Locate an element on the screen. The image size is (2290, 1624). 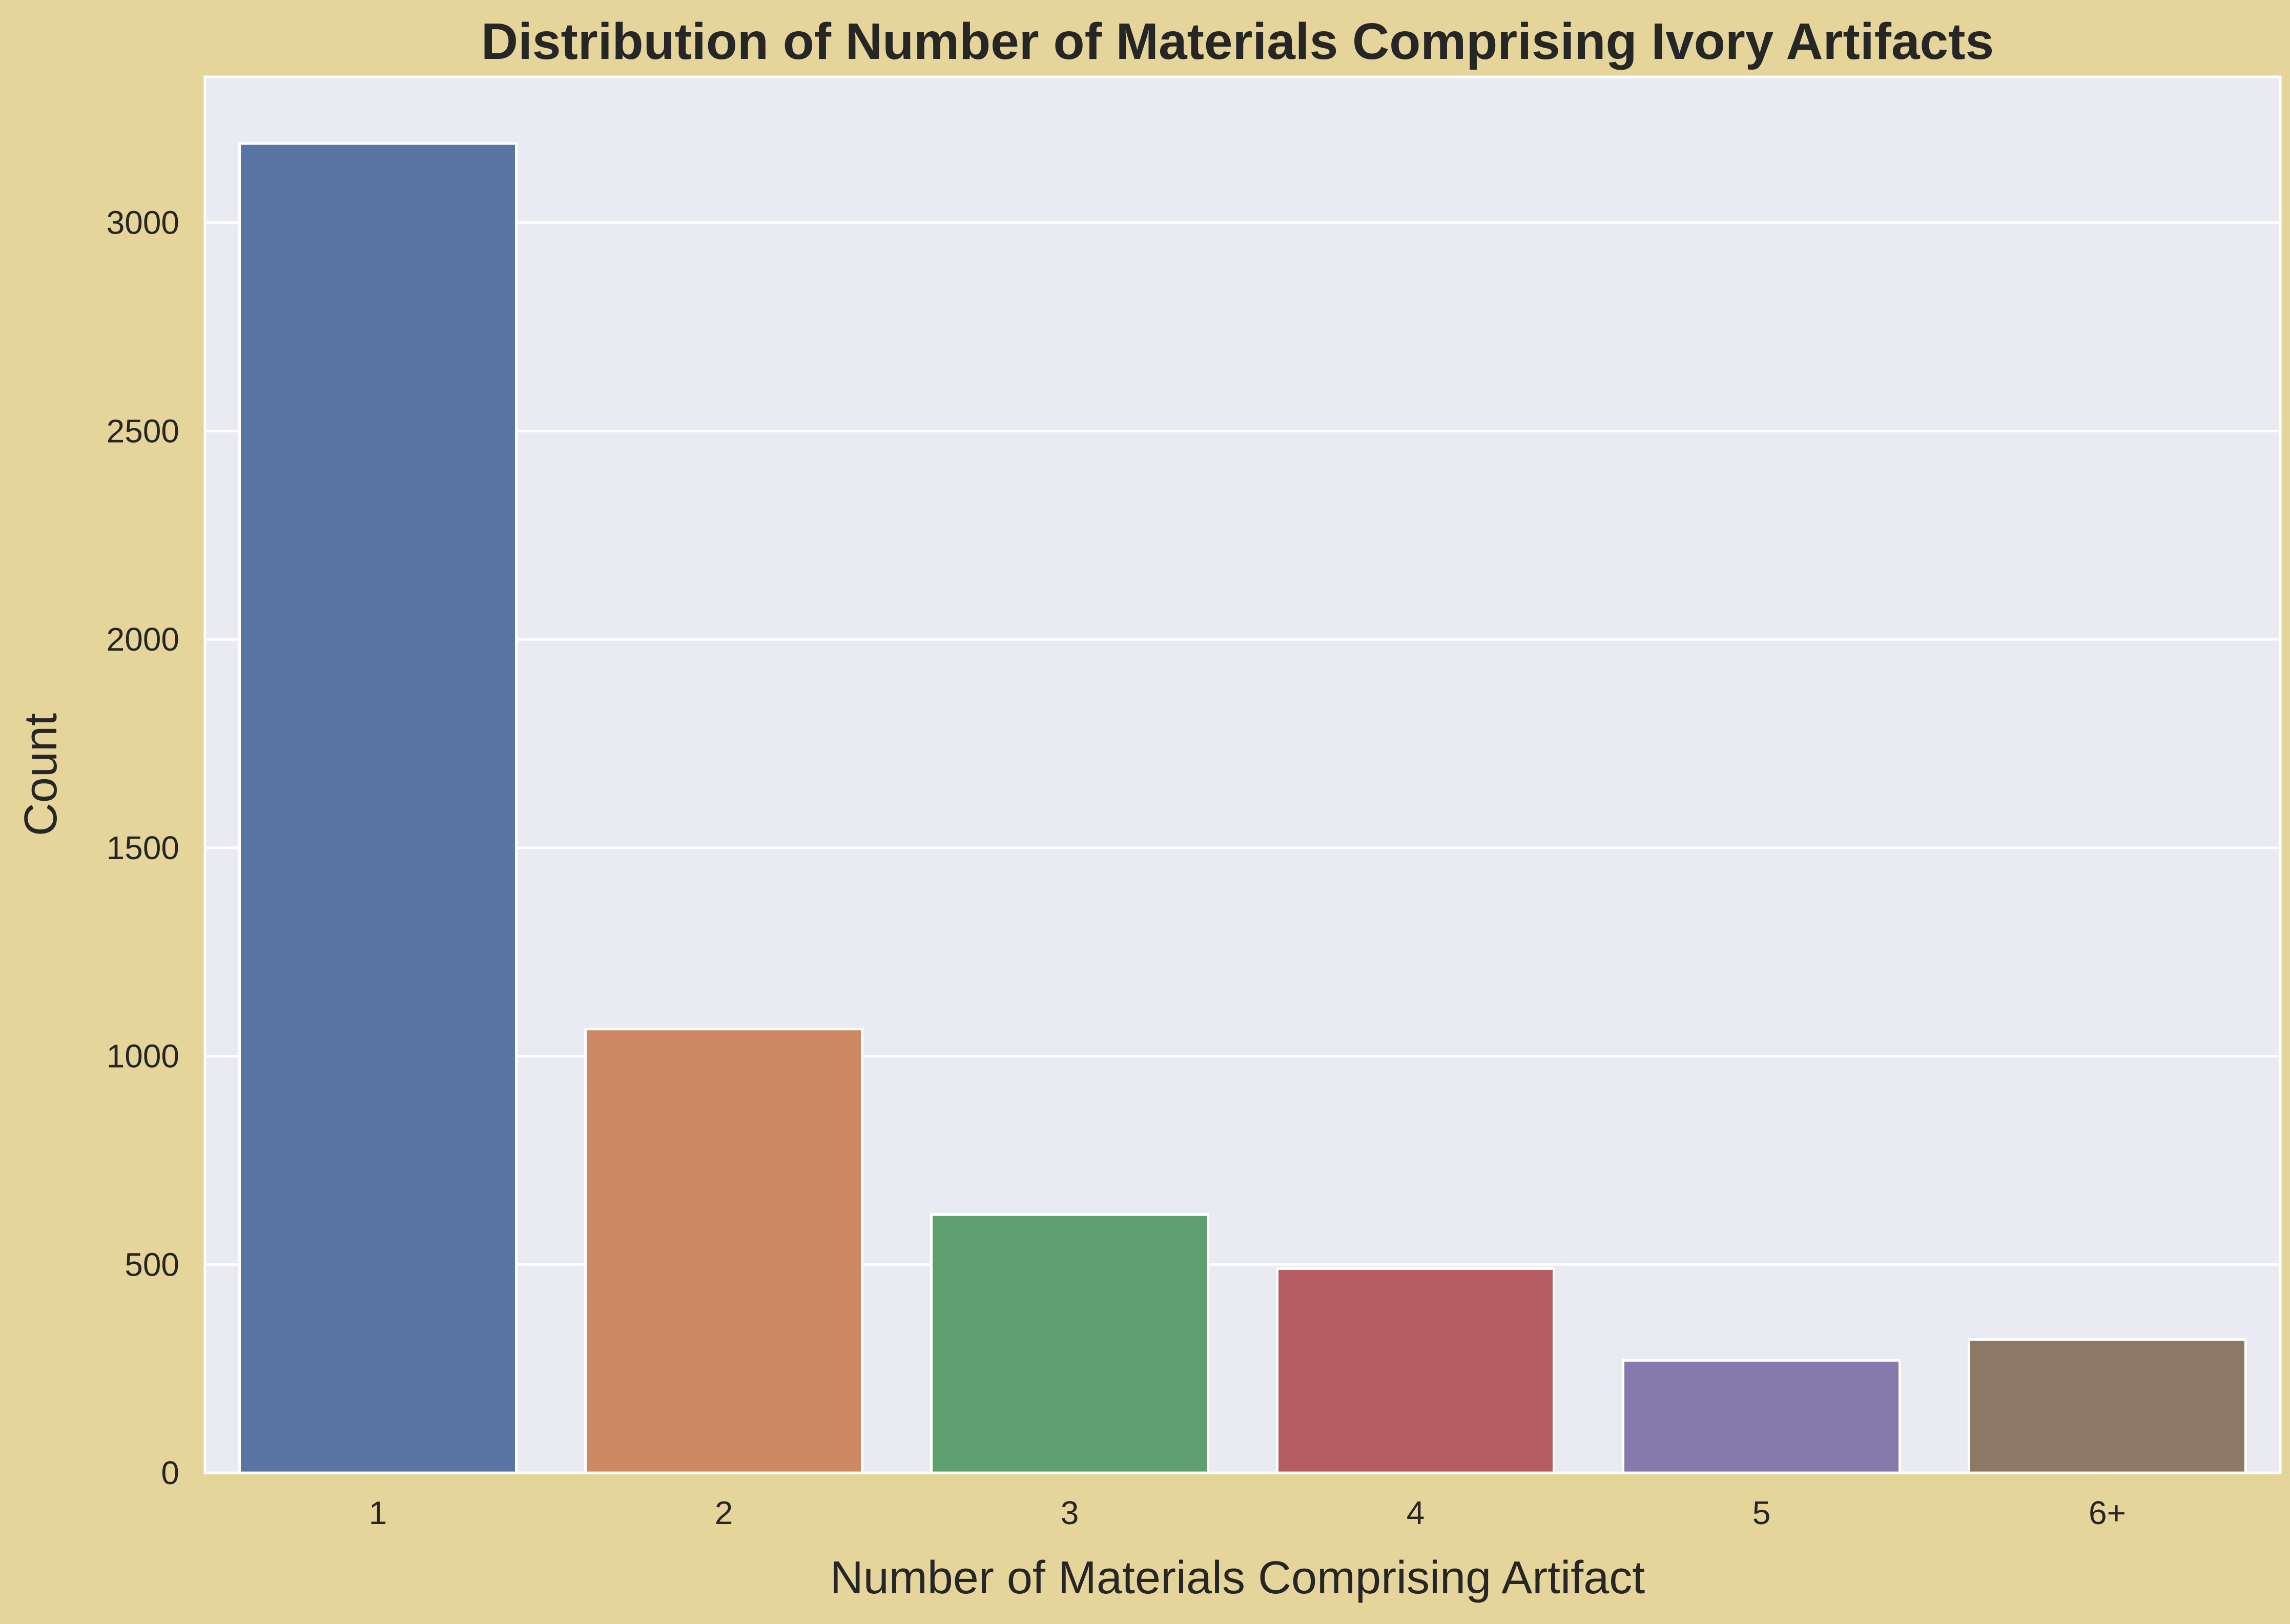
x-tick-label: 3 is located at coordinates (1070, 1513).